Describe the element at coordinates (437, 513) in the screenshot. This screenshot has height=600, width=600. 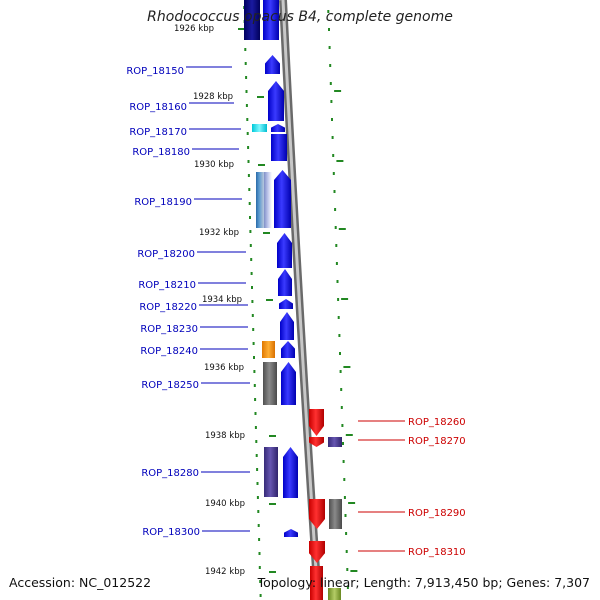
I see `gene-label-rop-18290: ROP_18290` at that location.